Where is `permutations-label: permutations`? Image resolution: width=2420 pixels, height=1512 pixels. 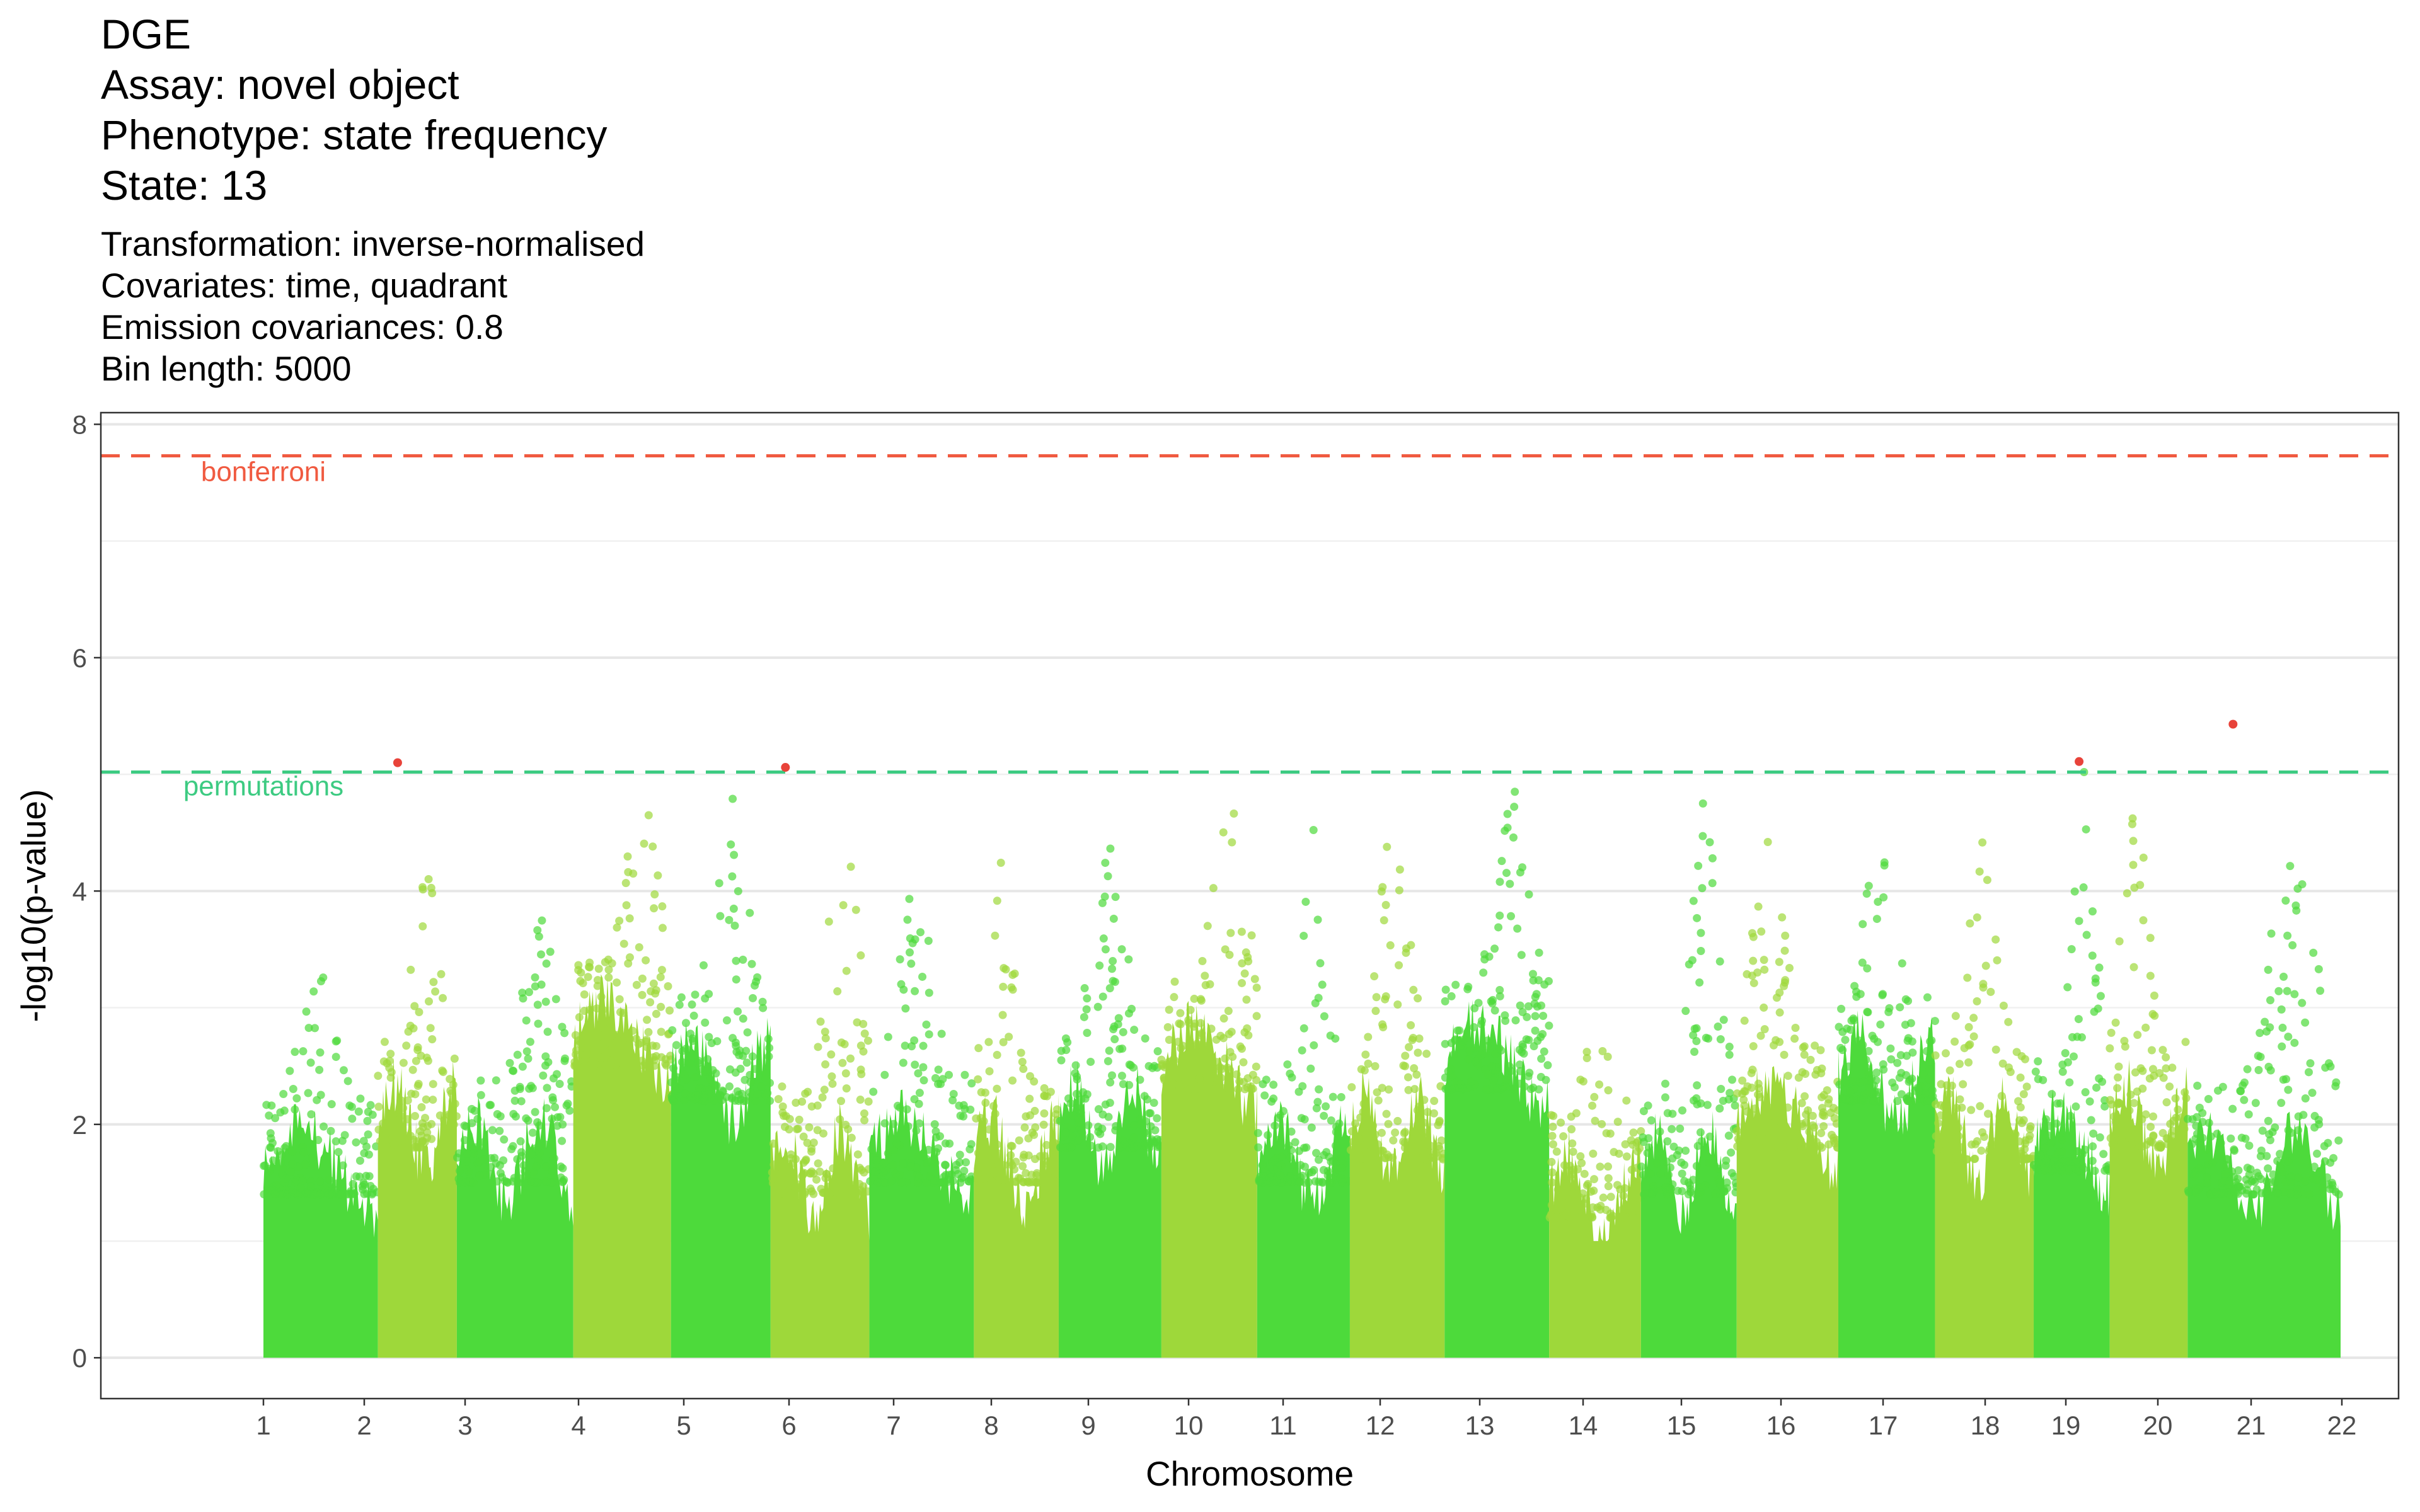 permutations-label: permutations is located at coordinates (263, 785).